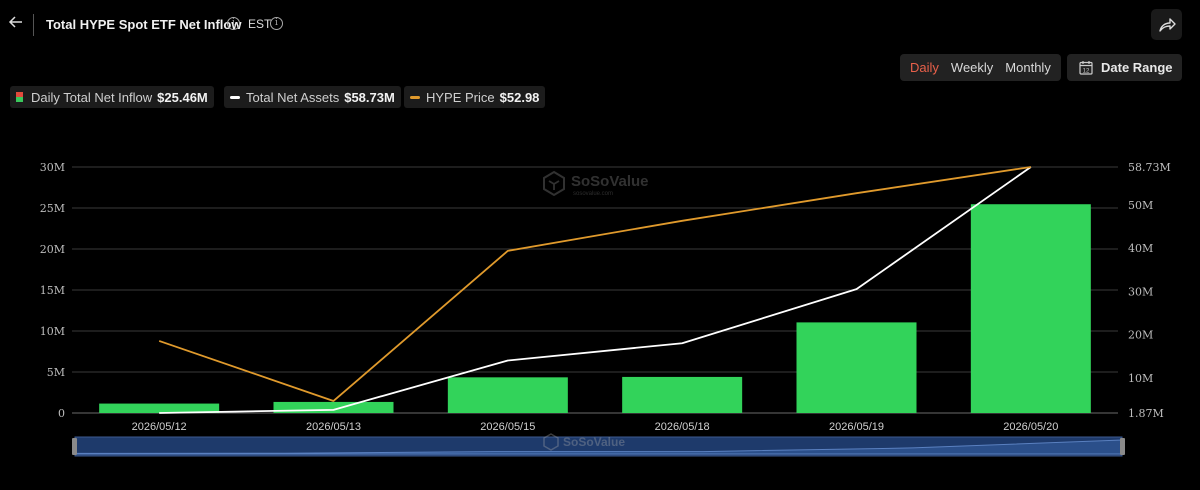  Describe the element at coordinates (144, 24) in the screenshot. I see `page-title: Total HYPE Spot ETF Net Inflow` at that location.